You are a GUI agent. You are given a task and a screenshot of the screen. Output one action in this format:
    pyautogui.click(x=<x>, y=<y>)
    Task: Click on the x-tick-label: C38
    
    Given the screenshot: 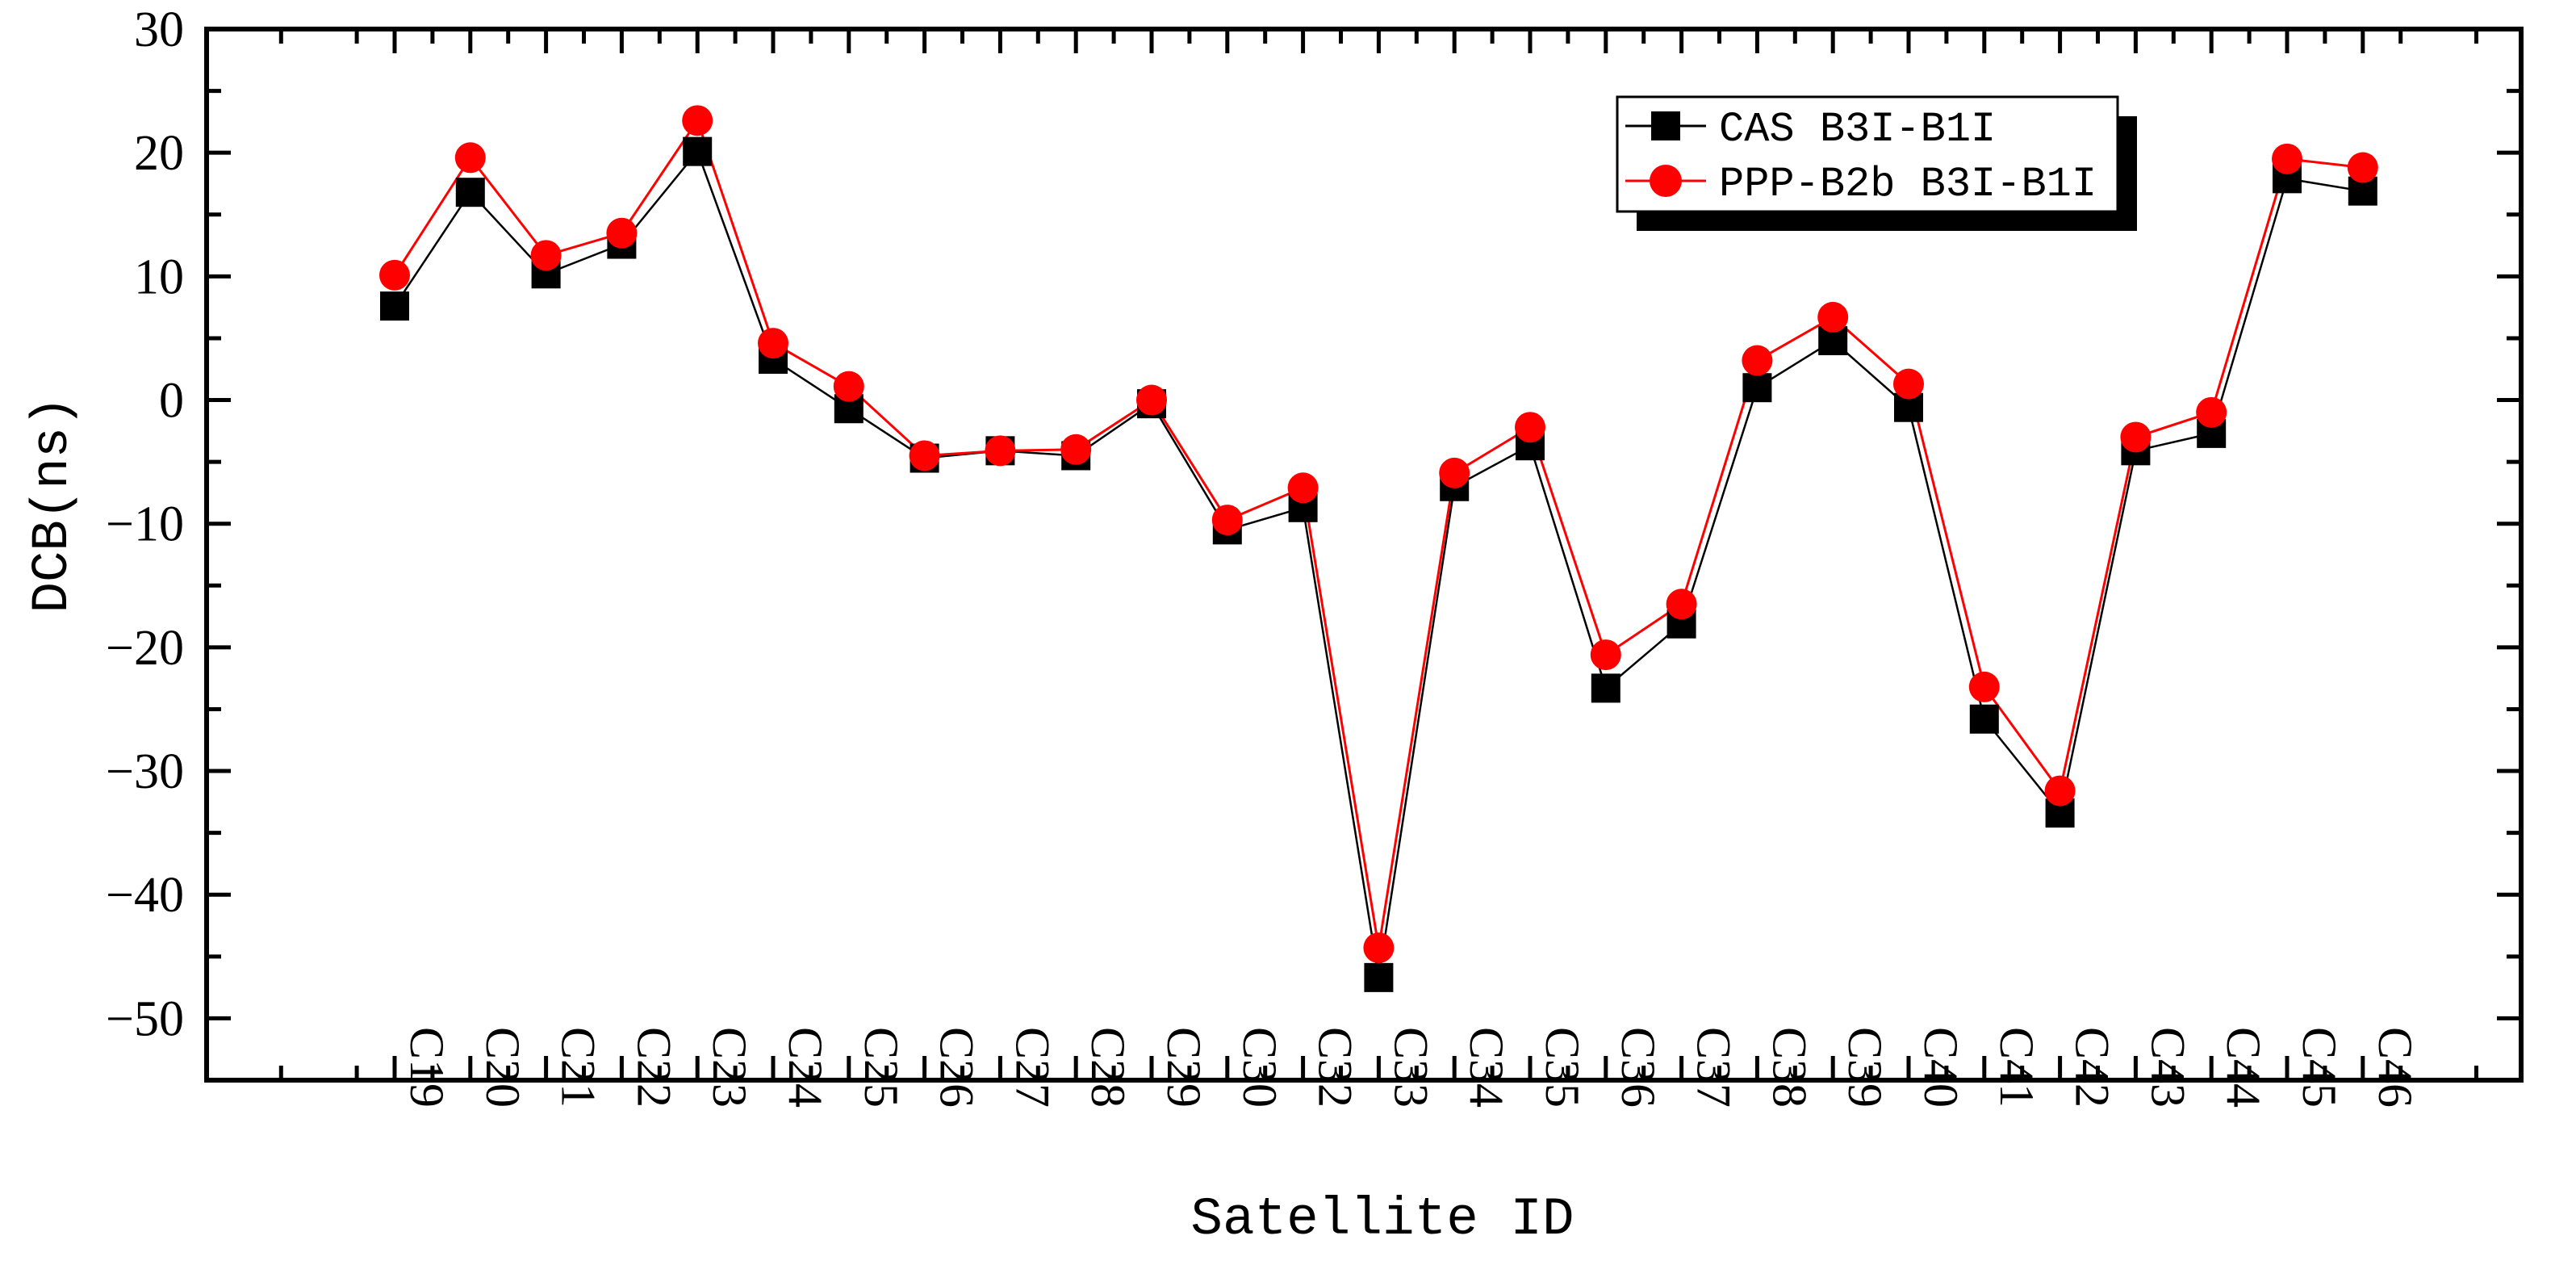 What is the action you would take?
    pyautogui.click(x=1789, y=1067)
    